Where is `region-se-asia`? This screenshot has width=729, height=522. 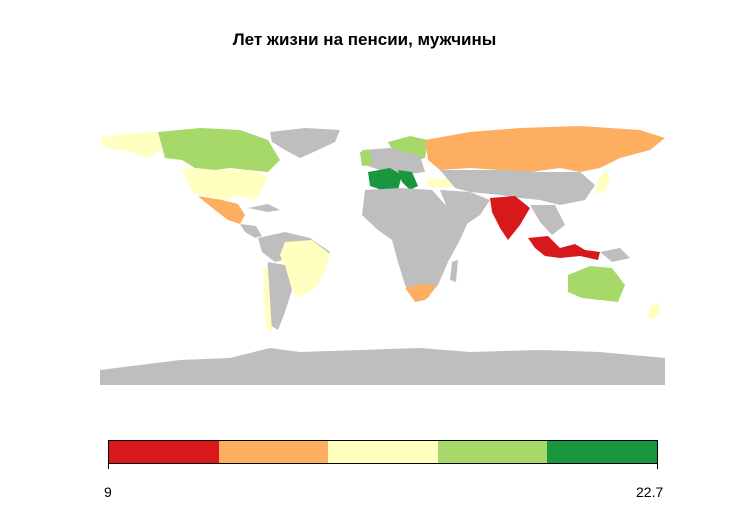
region-se-asia is located at coordinates (547, 220).